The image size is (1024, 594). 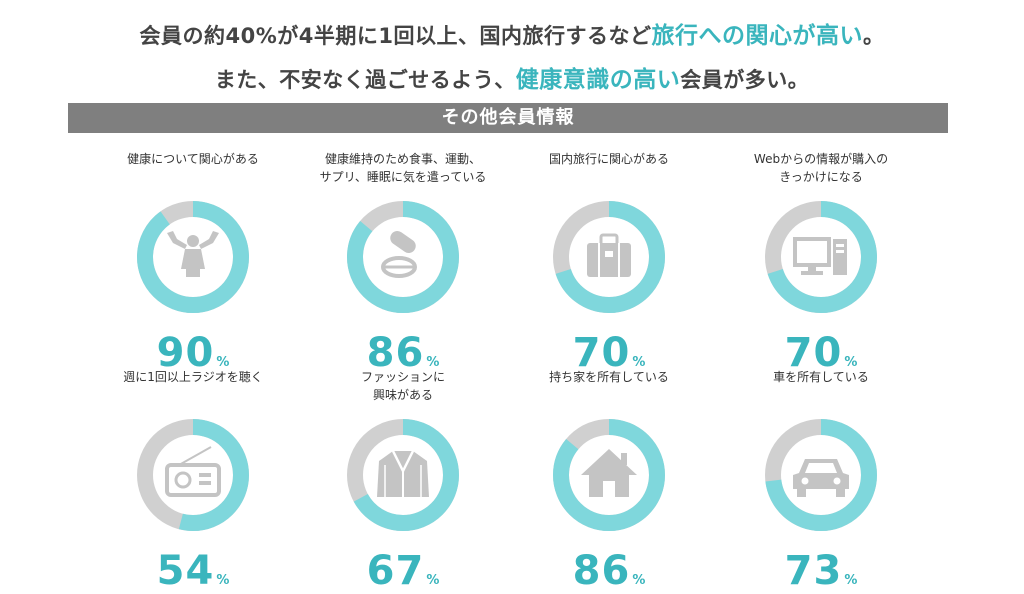 I want to click on computer-icon, so click(x=820, y=256).